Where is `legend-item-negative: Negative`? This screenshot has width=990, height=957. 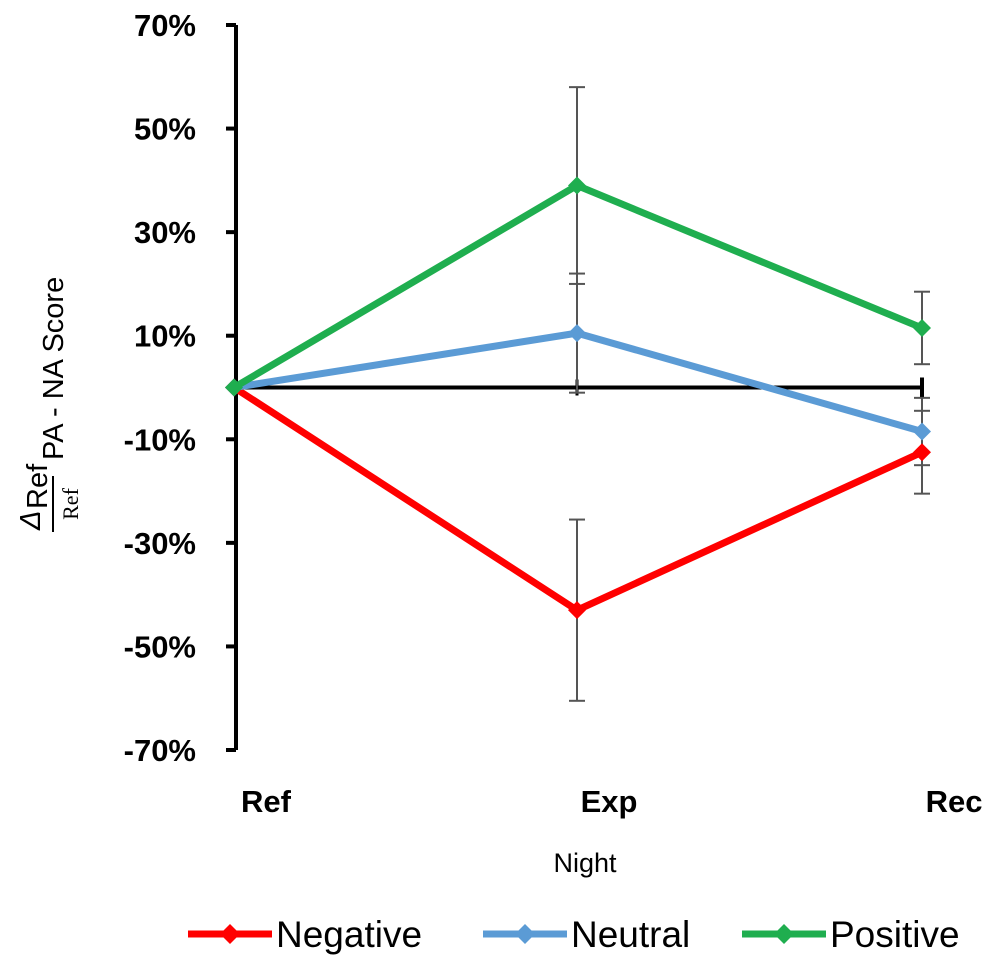 legend-item-negative: Negative is located at coordinates (305, 934).